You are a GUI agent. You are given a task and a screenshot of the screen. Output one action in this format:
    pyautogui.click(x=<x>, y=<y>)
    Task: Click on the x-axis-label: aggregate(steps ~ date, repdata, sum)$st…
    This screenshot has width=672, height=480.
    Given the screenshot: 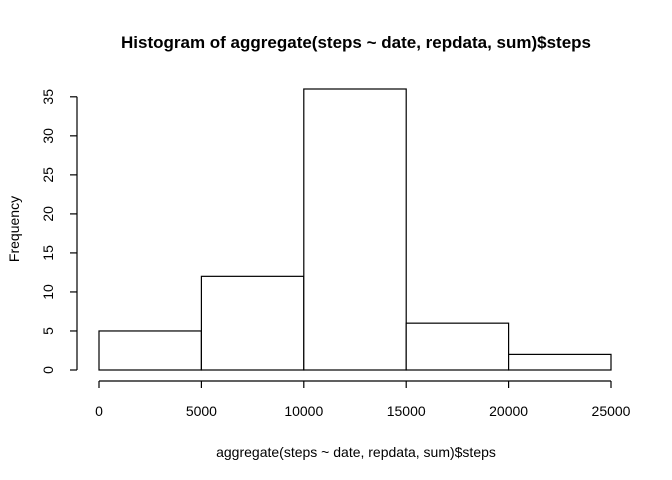 What is the action you would take?
    pyautogui.click(x=356, y=452)
    